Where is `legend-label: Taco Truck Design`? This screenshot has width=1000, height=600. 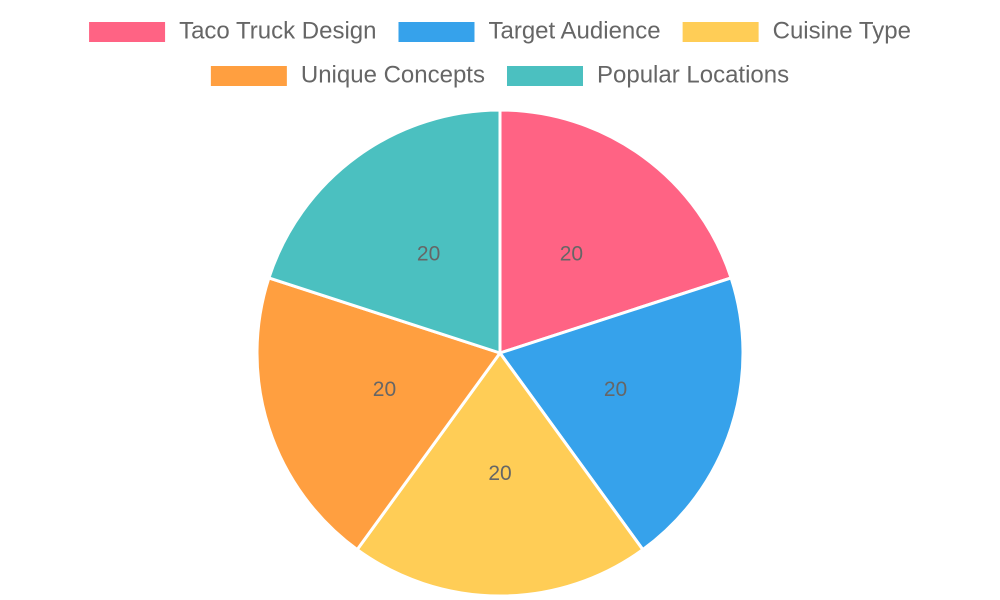 legend-label: Taco Truck Design is located at coordinates (277, 30).